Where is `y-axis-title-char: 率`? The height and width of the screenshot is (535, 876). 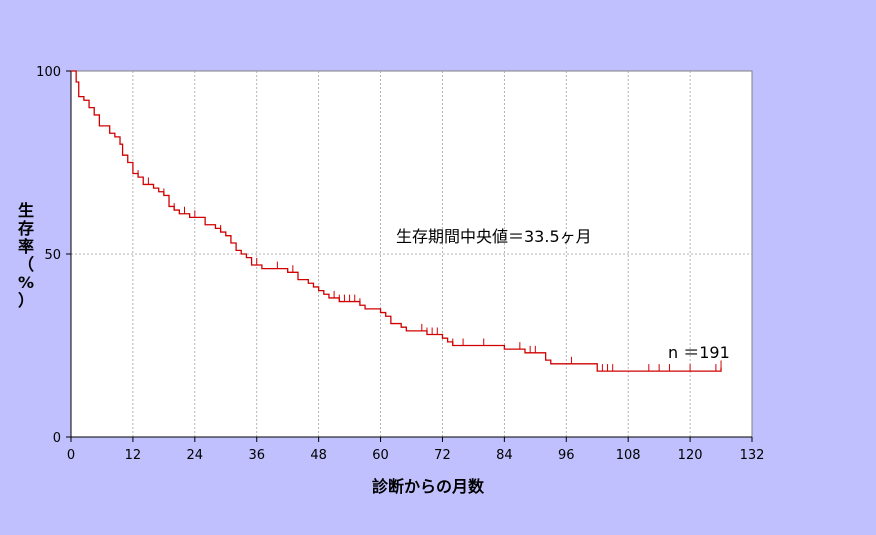 y-axis-title-char: 率 is located at coordinates (26, 246).